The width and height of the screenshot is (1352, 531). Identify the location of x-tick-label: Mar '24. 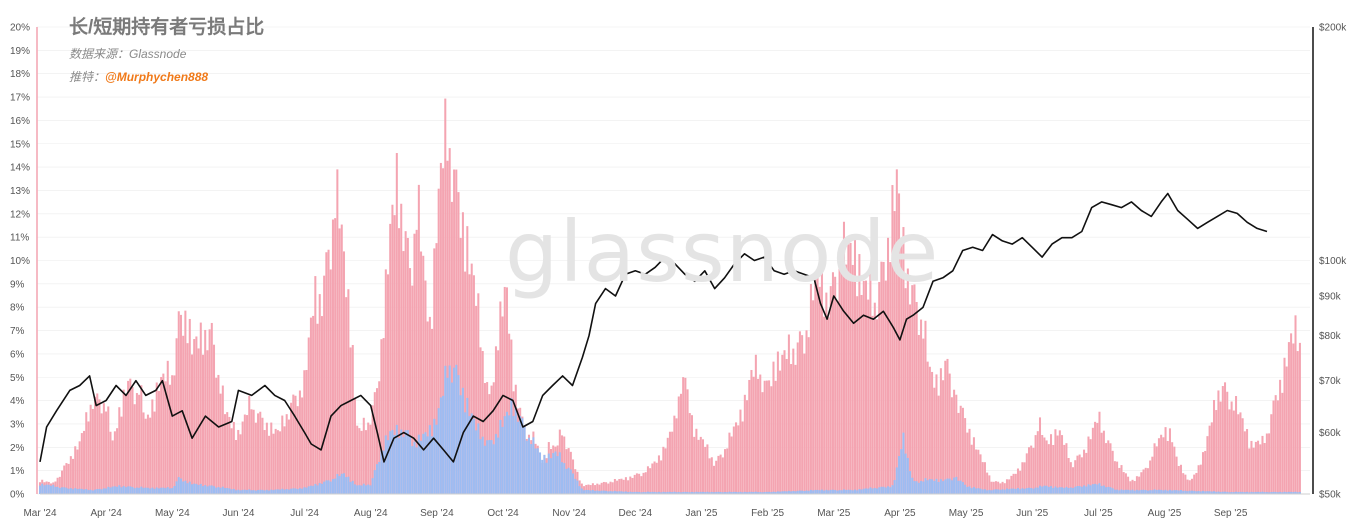
(39, 513).